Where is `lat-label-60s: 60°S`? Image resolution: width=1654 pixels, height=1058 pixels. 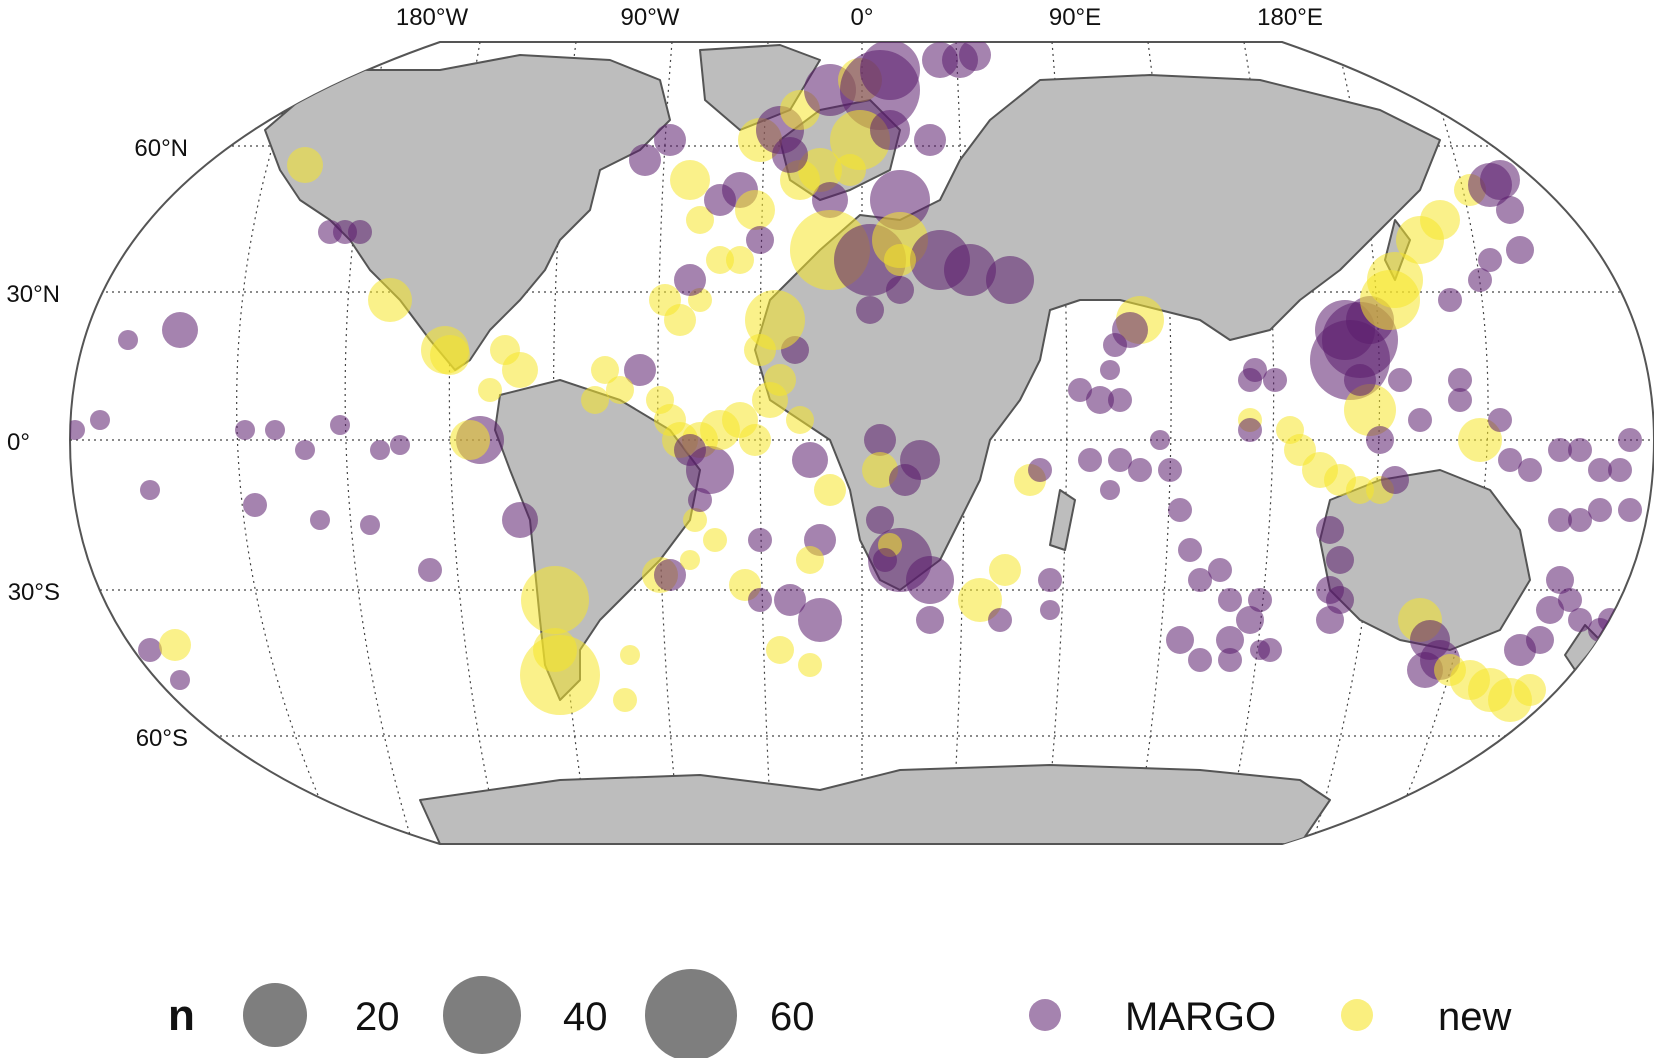
lat-label-60s: 60°S is located at coordinates (162, 738).